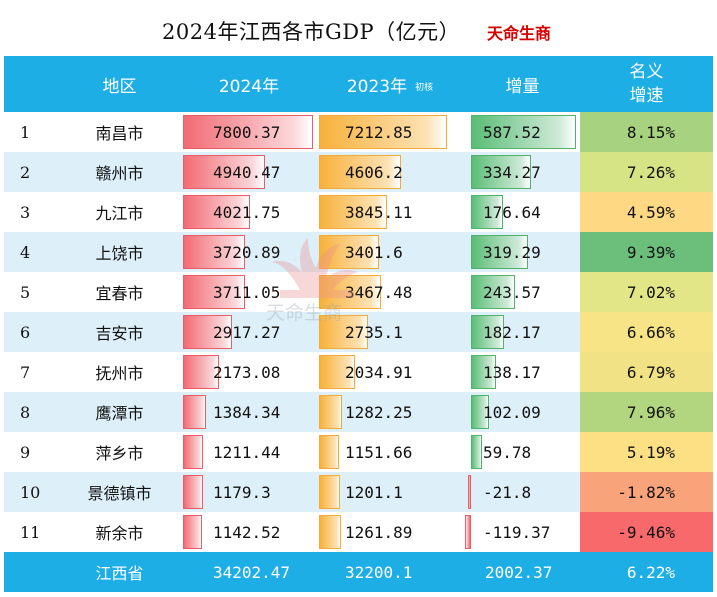  What do you see at coordinates (247, 412) in the screenshot?
I see `cell-value: 1384.34` at bounding box center [247, 412].